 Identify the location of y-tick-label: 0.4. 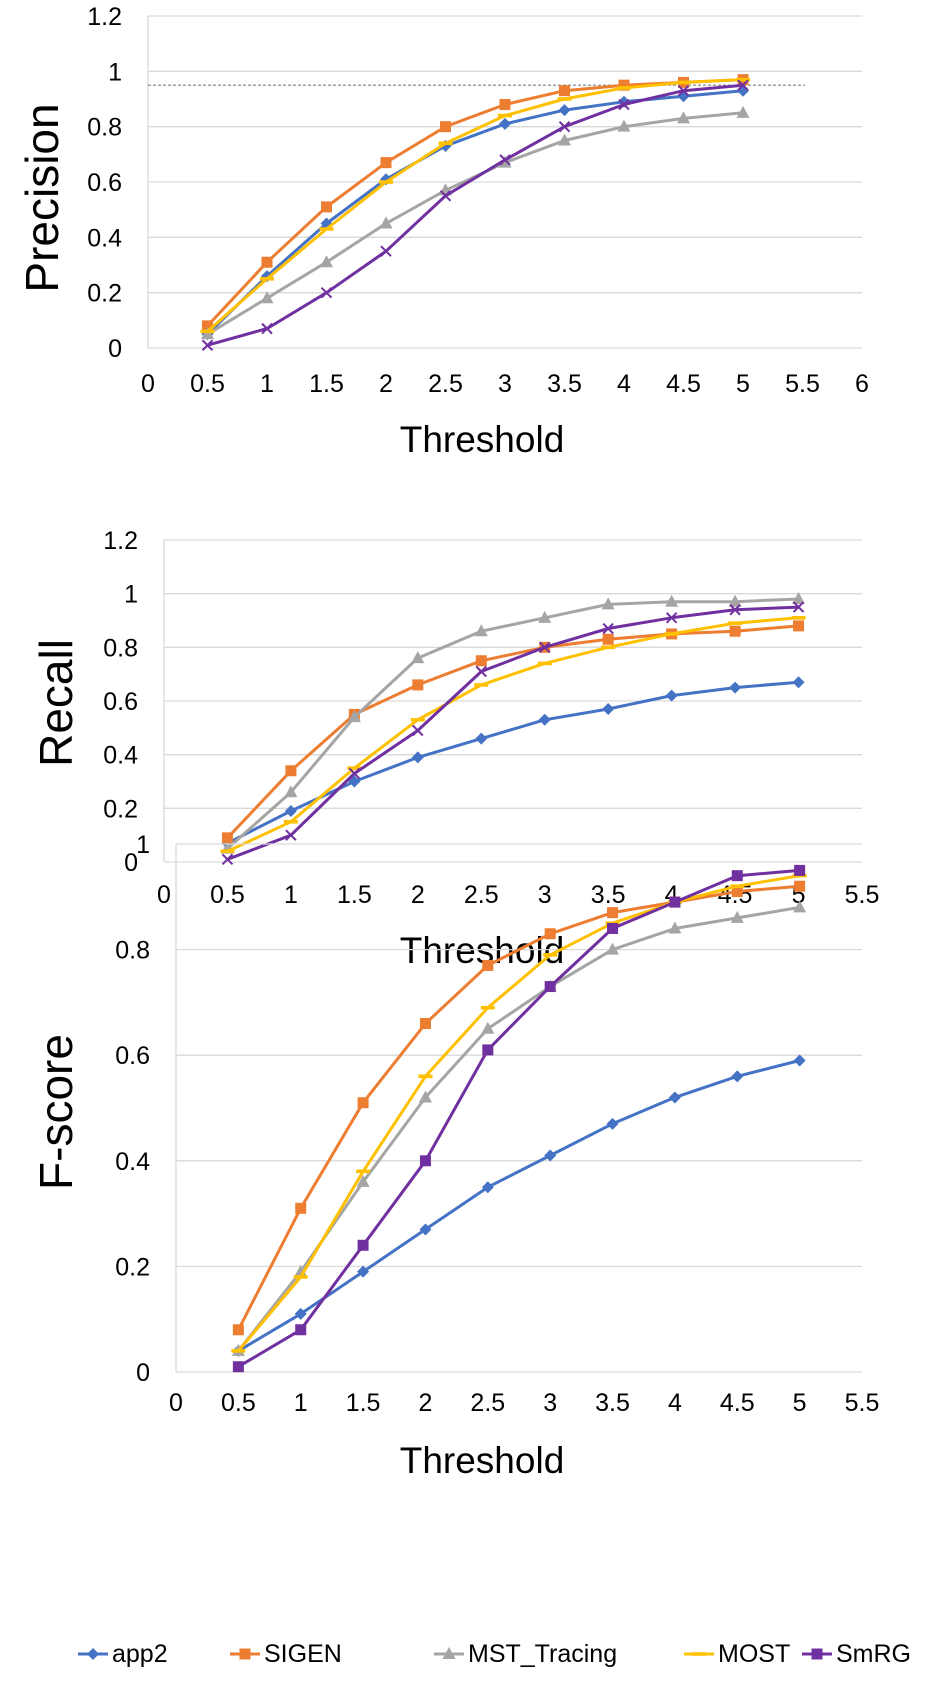
(120, 756).